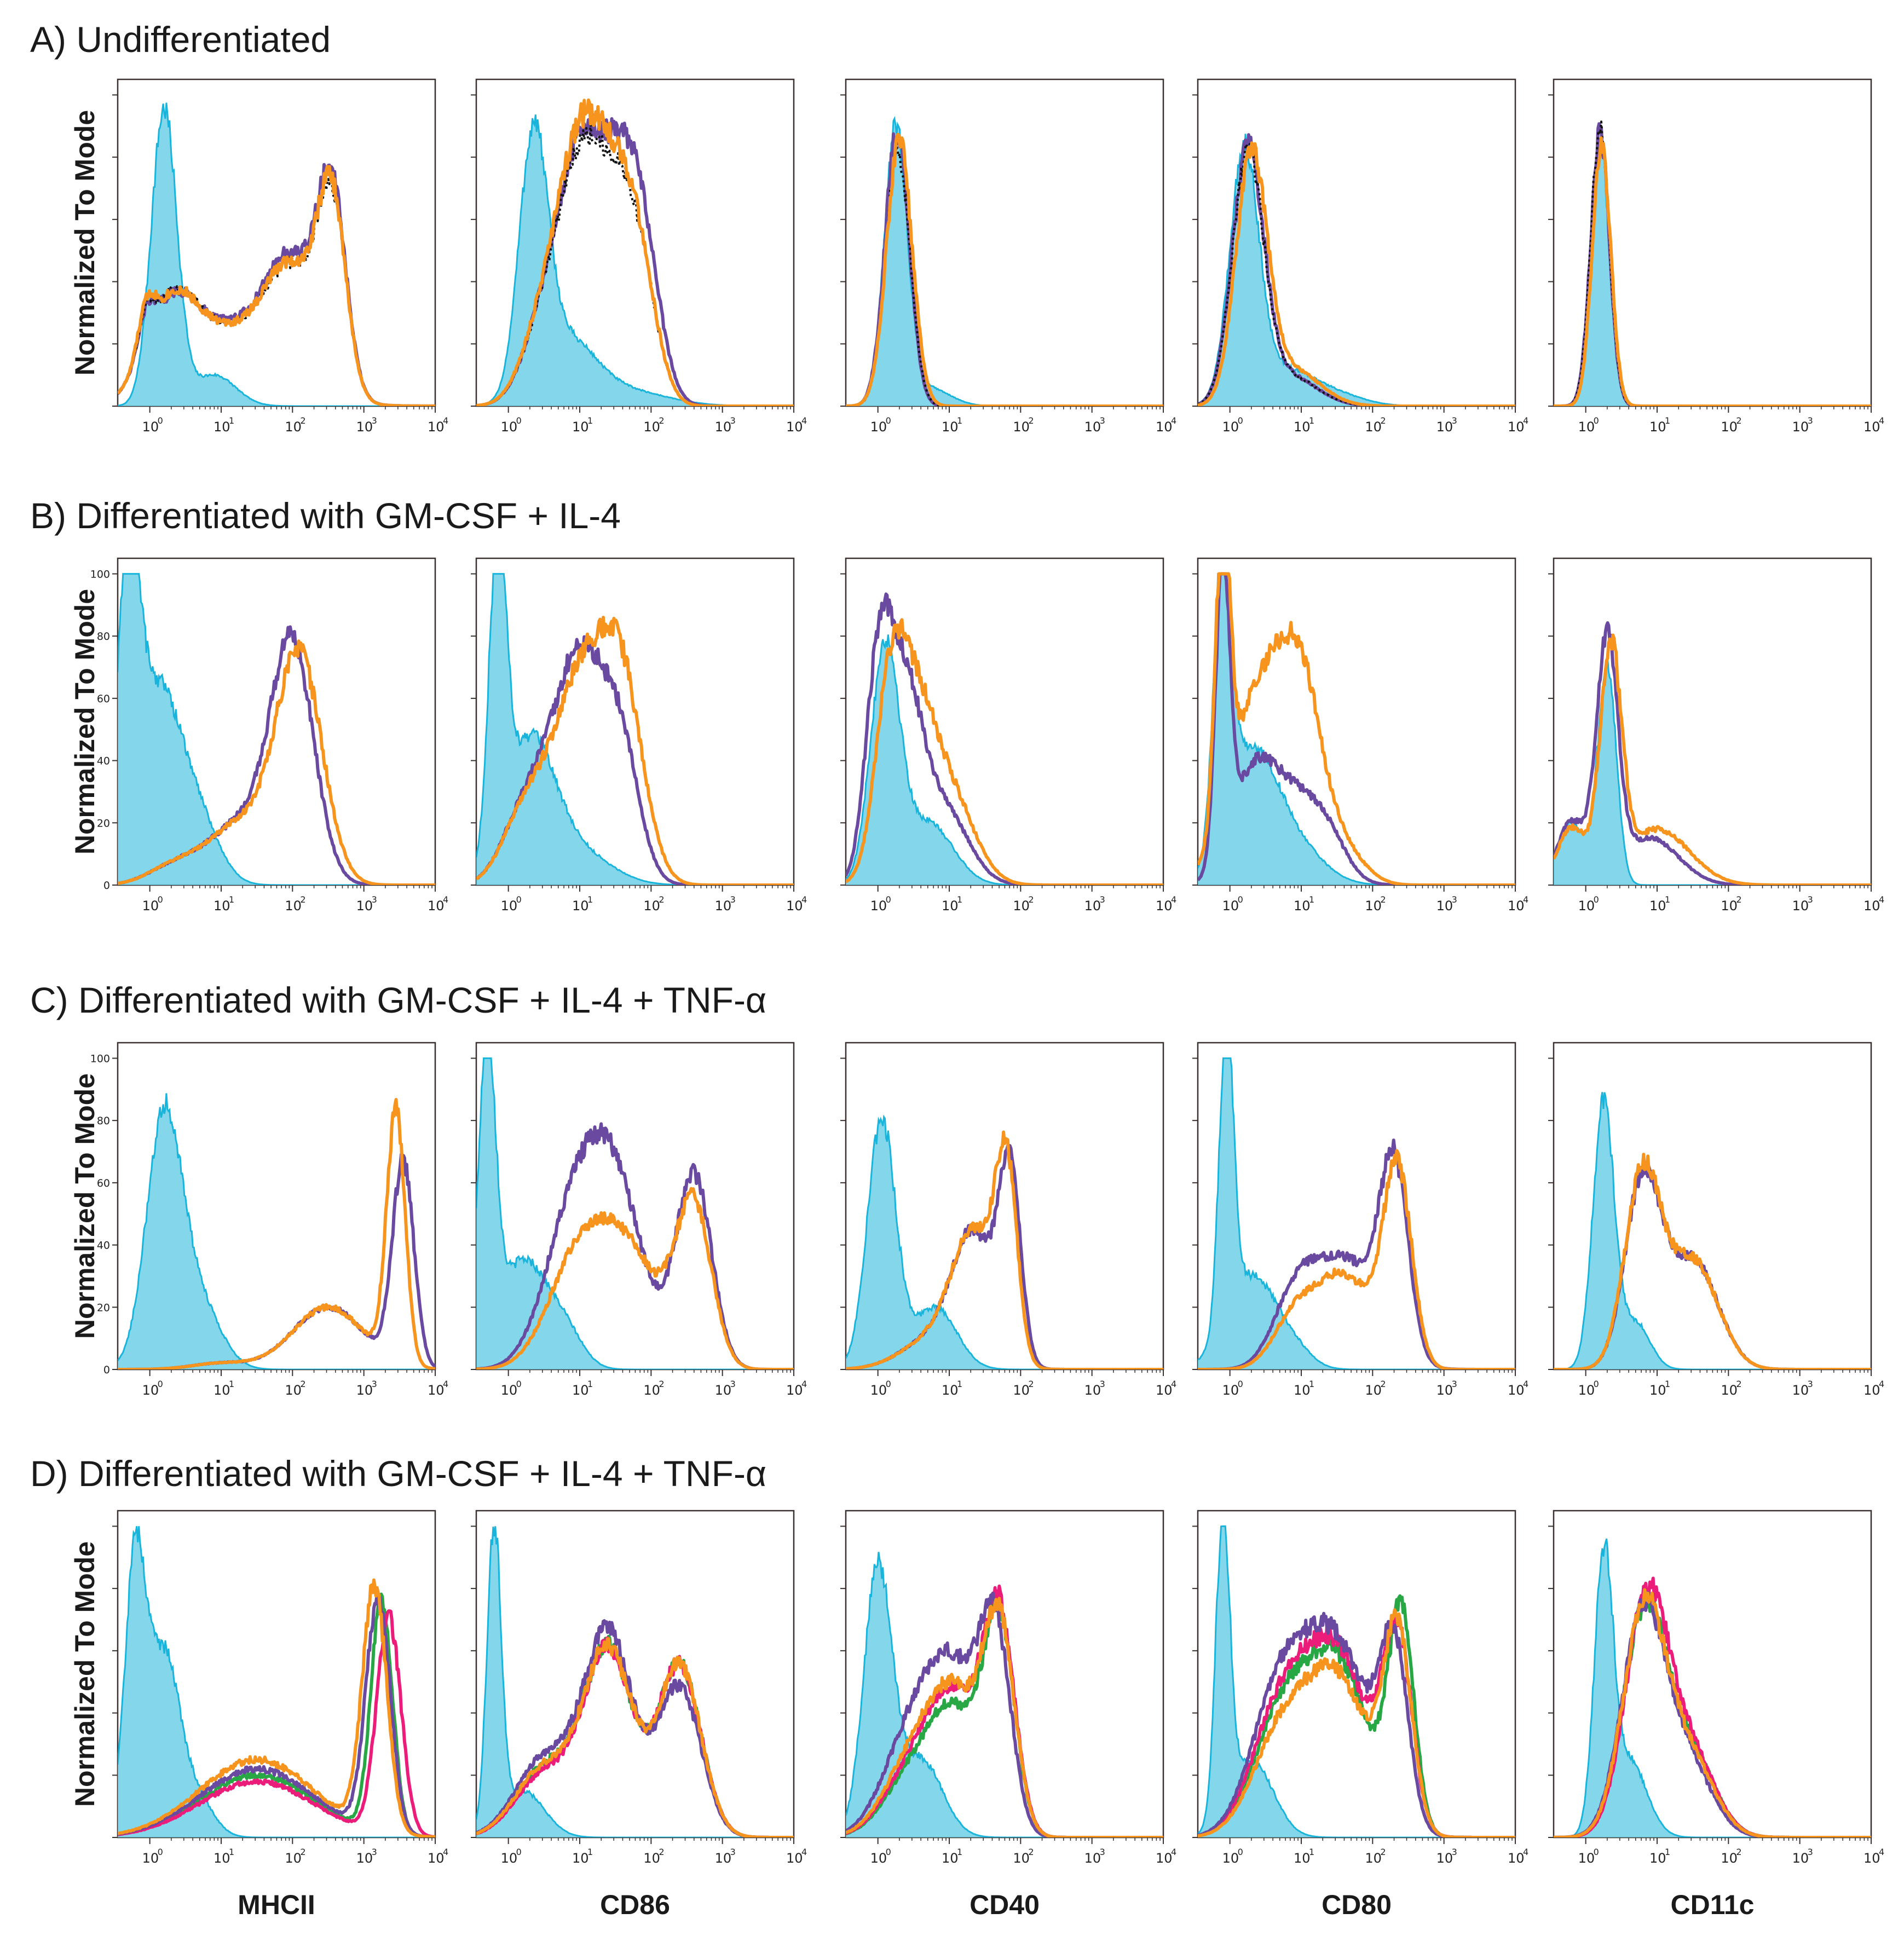  What do you see at coordinates (1357, 1905) in the screenshot?
I see `x-axis-label: CD80` at bounding box center [1357, 1905].